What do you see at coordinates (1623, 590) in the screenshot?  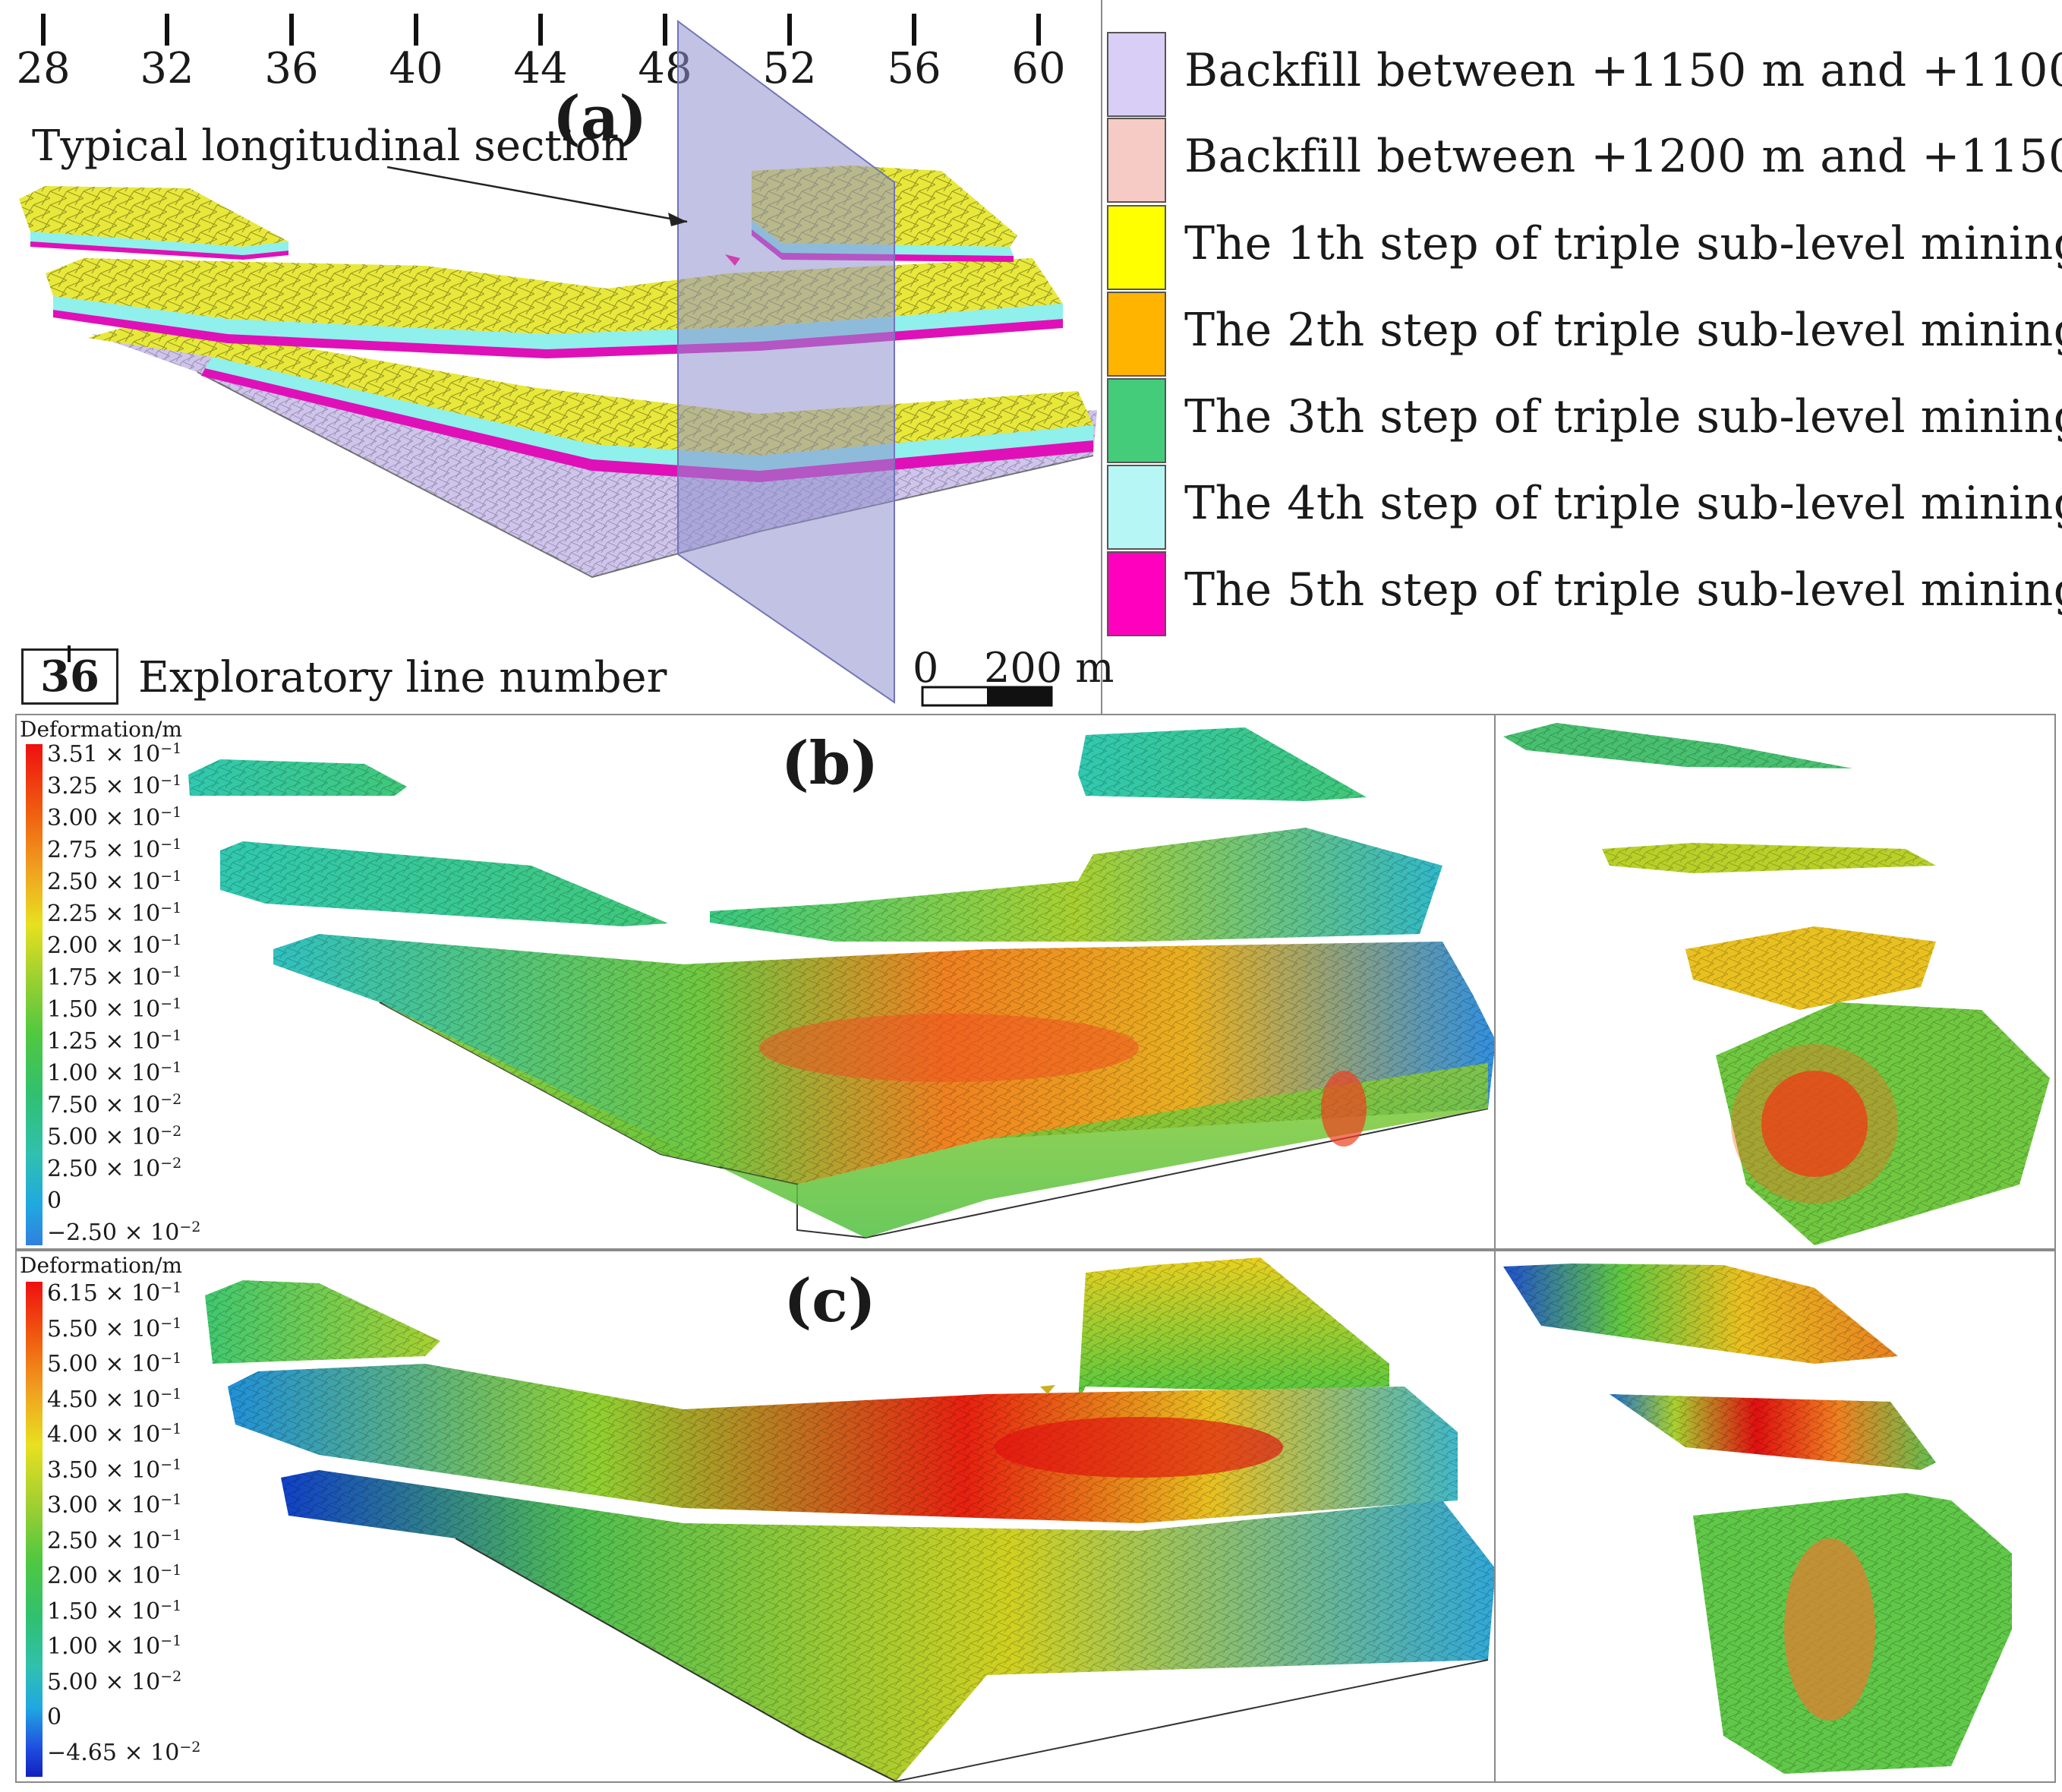 I see `legend-label: The 5th step of triple sub-level mining` at bounding box center [1623, 590].